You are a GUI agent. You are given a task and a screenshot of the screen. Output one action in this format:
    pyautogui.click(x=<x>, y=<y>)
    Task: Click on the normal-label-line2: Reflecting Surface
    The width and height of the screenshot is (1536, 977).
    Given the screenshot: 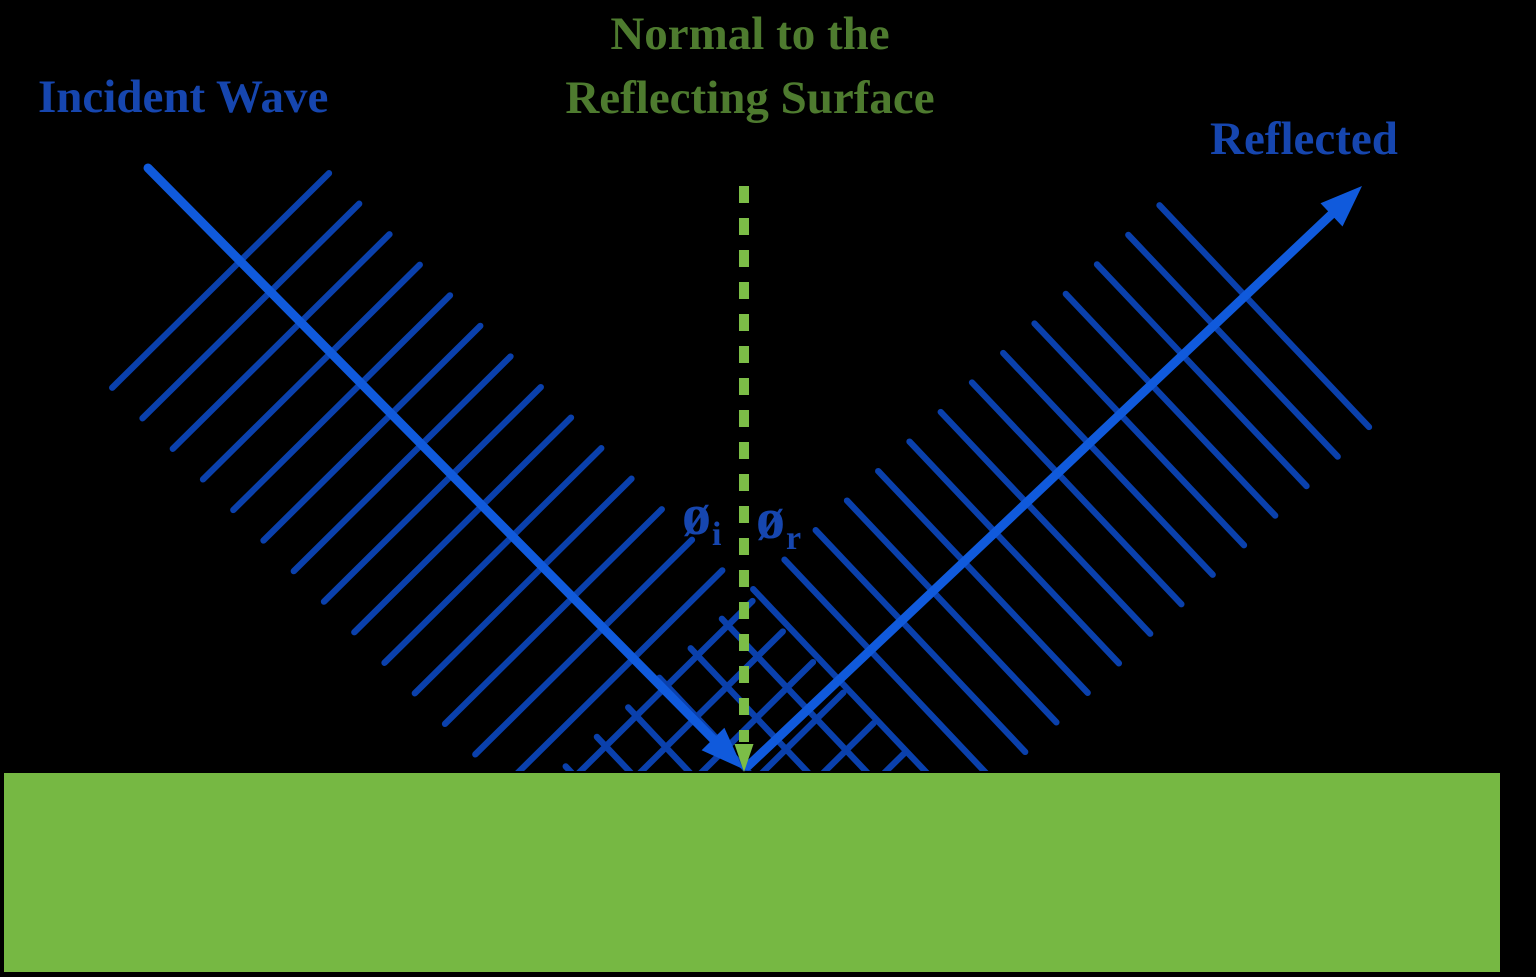 What is the action you would take?
    pyautogui.click(x=750, y=98)
    